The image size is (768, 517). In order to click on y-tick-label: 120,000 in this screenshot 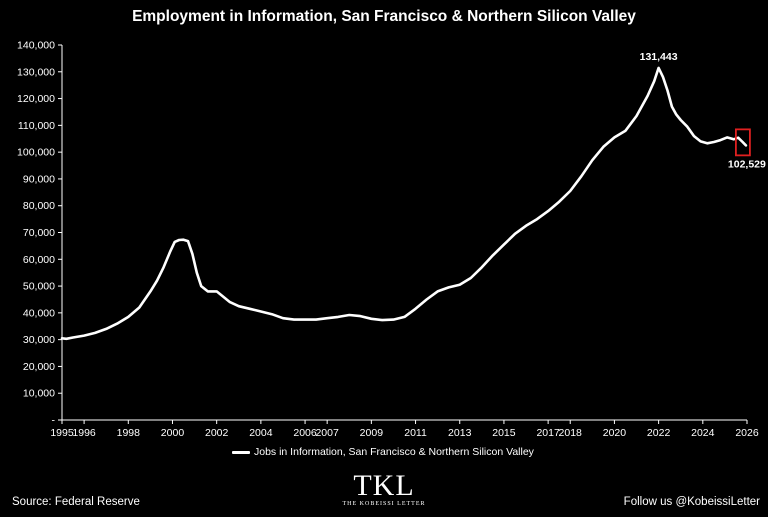, I will do `click(36, 99)`.